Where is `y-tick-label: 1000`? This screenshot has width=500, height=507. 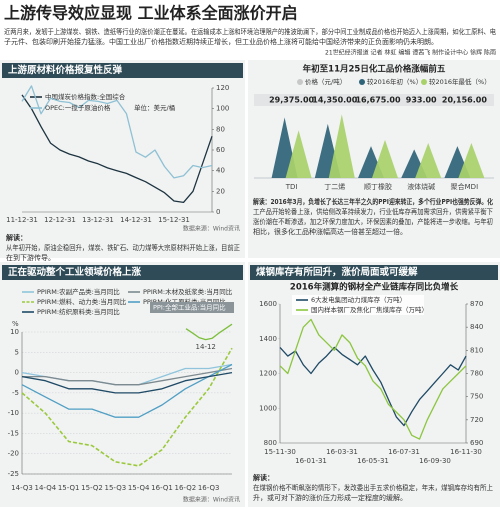
y-tick-label: 1000 is located at coordinates (268, 408).